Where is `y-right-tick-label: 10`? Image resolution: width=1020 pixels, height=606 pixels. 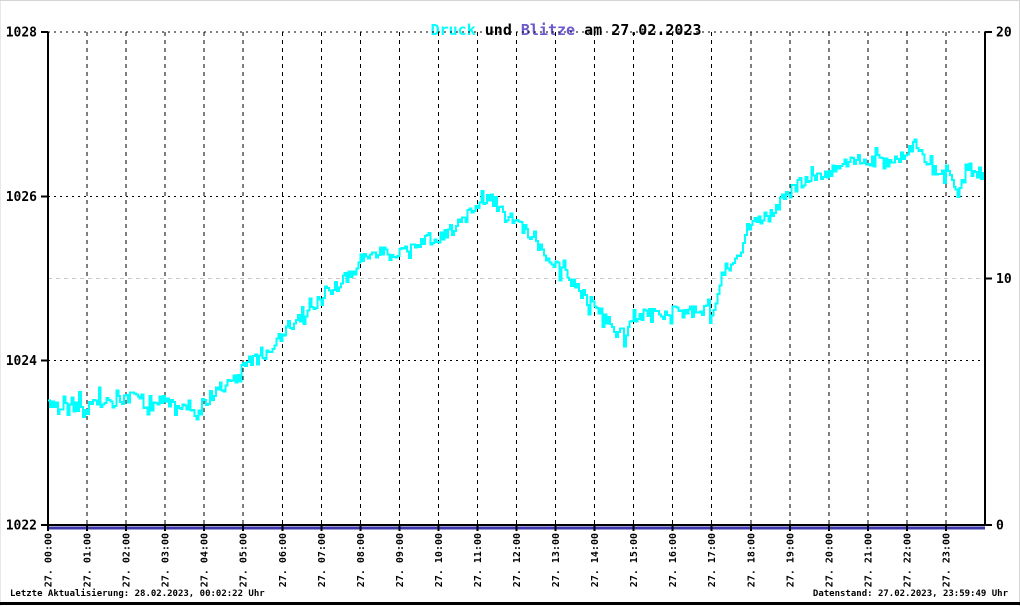
y-right-tick-label: 10 is located at coordinates (1004, 279).